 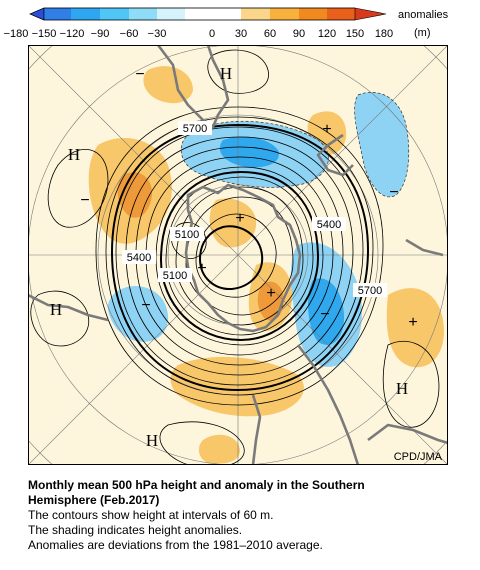 I want to click on colorbar-tick: −60, so click(x=129, y=34).